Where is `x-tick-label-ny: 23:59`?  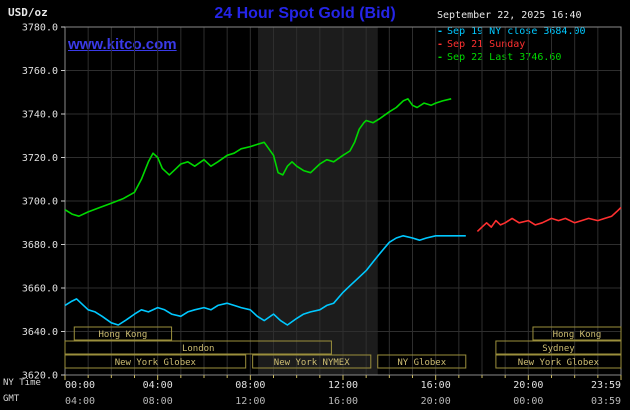 x-tick-label-ny: 23:59 is located at coordinates (606, 385).